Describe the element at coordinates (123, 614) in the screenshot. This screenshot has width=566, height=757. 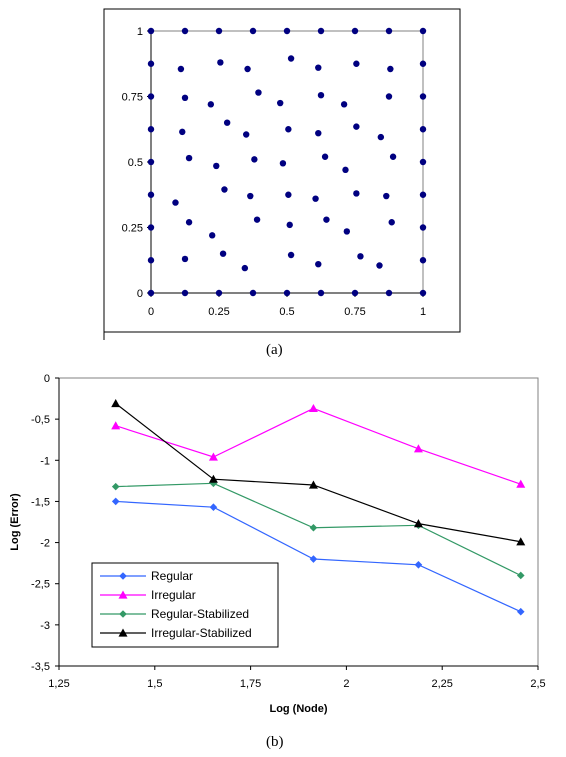
I see `legend-marker-regular-stabilized` at that location.